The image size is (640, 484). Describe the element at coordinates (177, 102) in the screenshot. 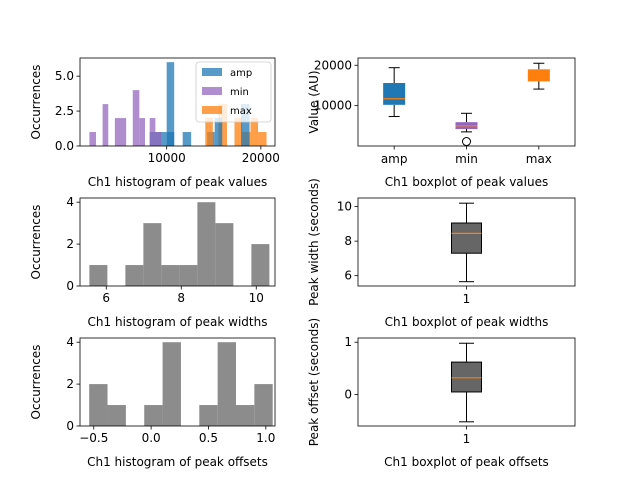

I see `hist_peak-axes-frame` at that location.